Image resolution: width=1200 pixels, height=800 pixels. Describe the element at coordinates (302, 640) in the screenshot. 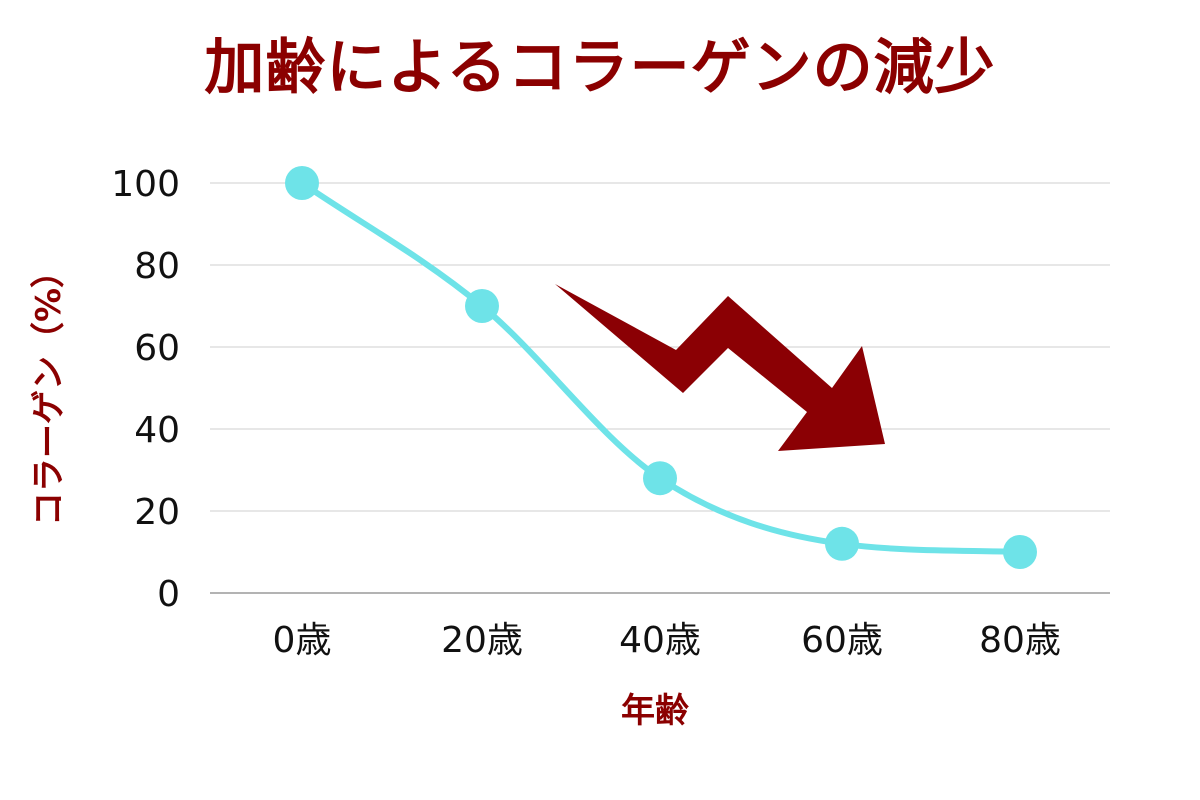

I see `x-tick-label: 0歳` at that location.